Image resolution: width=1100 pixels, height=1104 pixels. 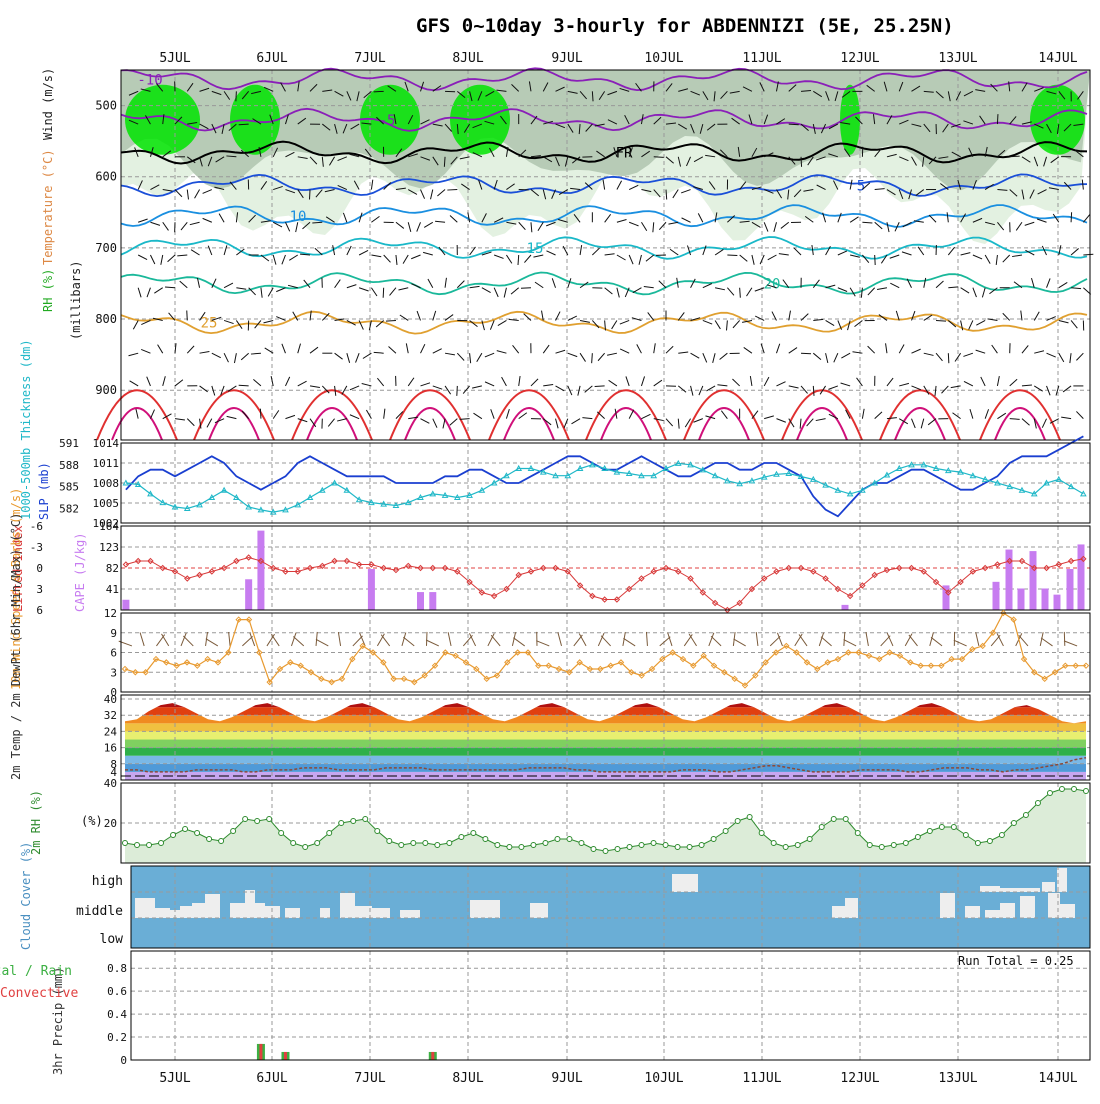 I want to click on top-date-label: 8JUL, so click(x=467, y=58).